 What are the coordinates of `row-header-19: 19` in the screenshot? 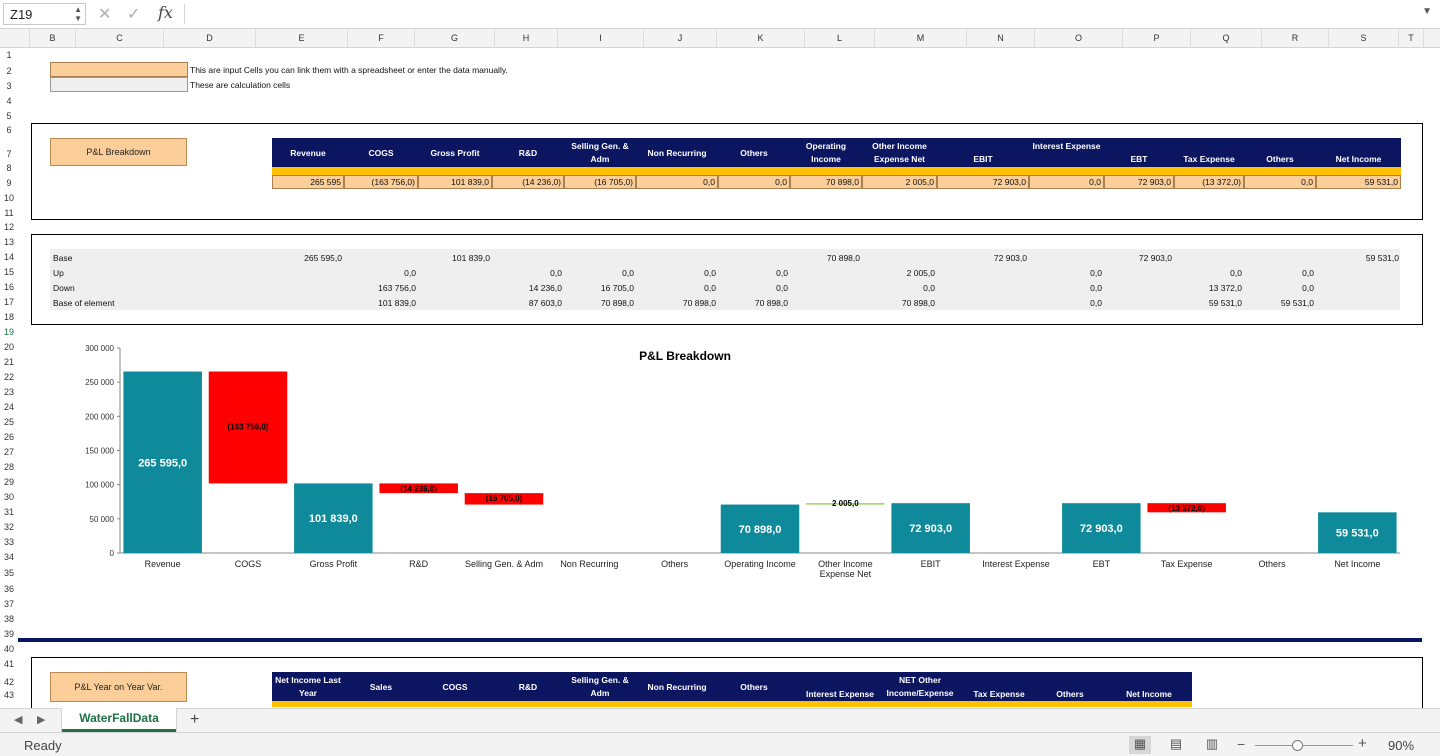 It's located at (8, 332).